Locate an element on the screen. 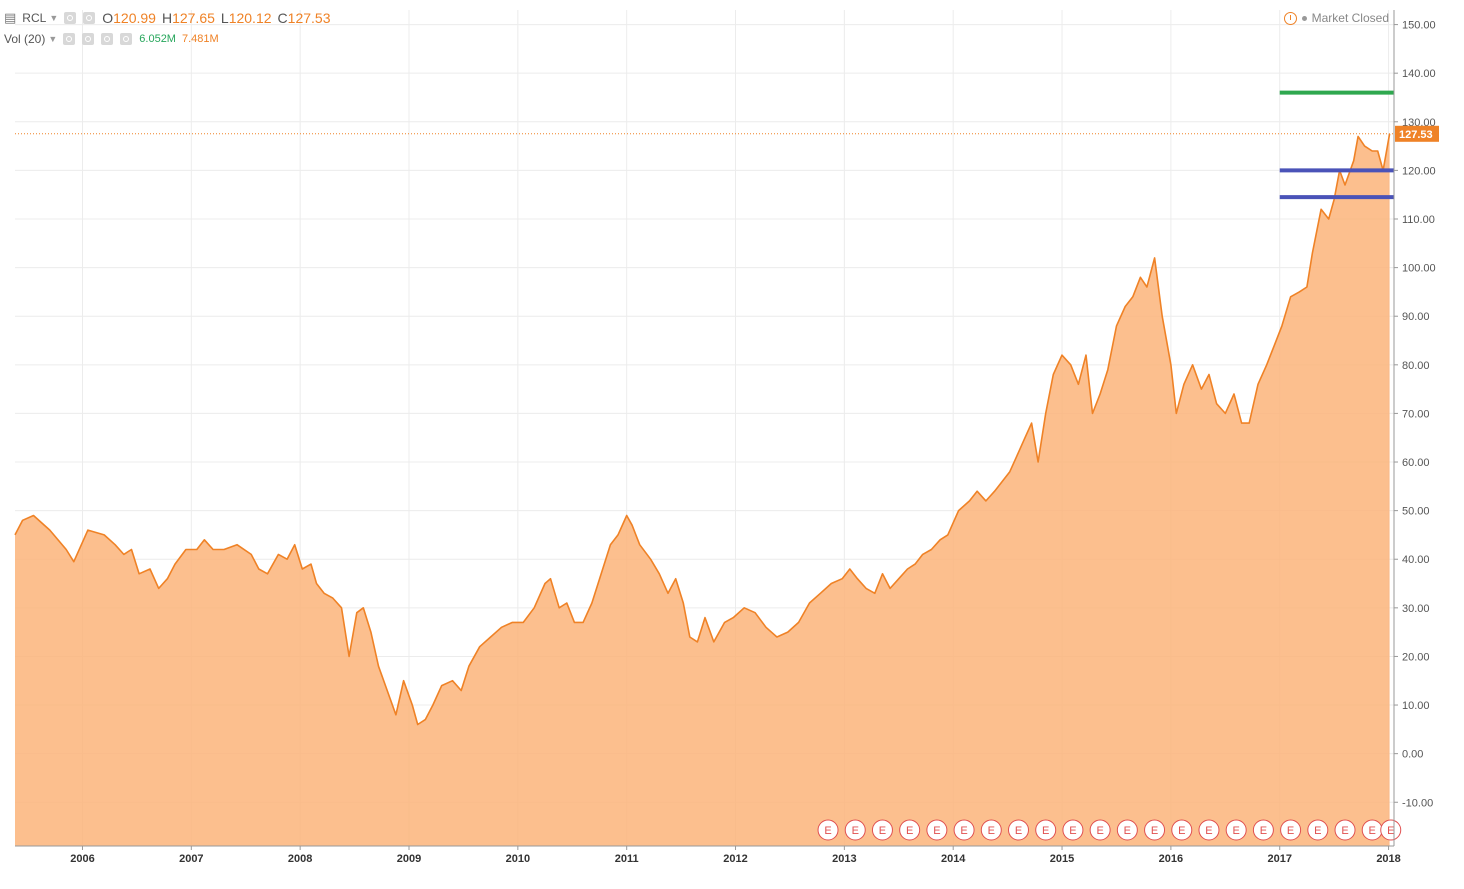 The height and width of the screenshot is (889, 1464). close-value: 127.53 is located at coordinates (309, 18).